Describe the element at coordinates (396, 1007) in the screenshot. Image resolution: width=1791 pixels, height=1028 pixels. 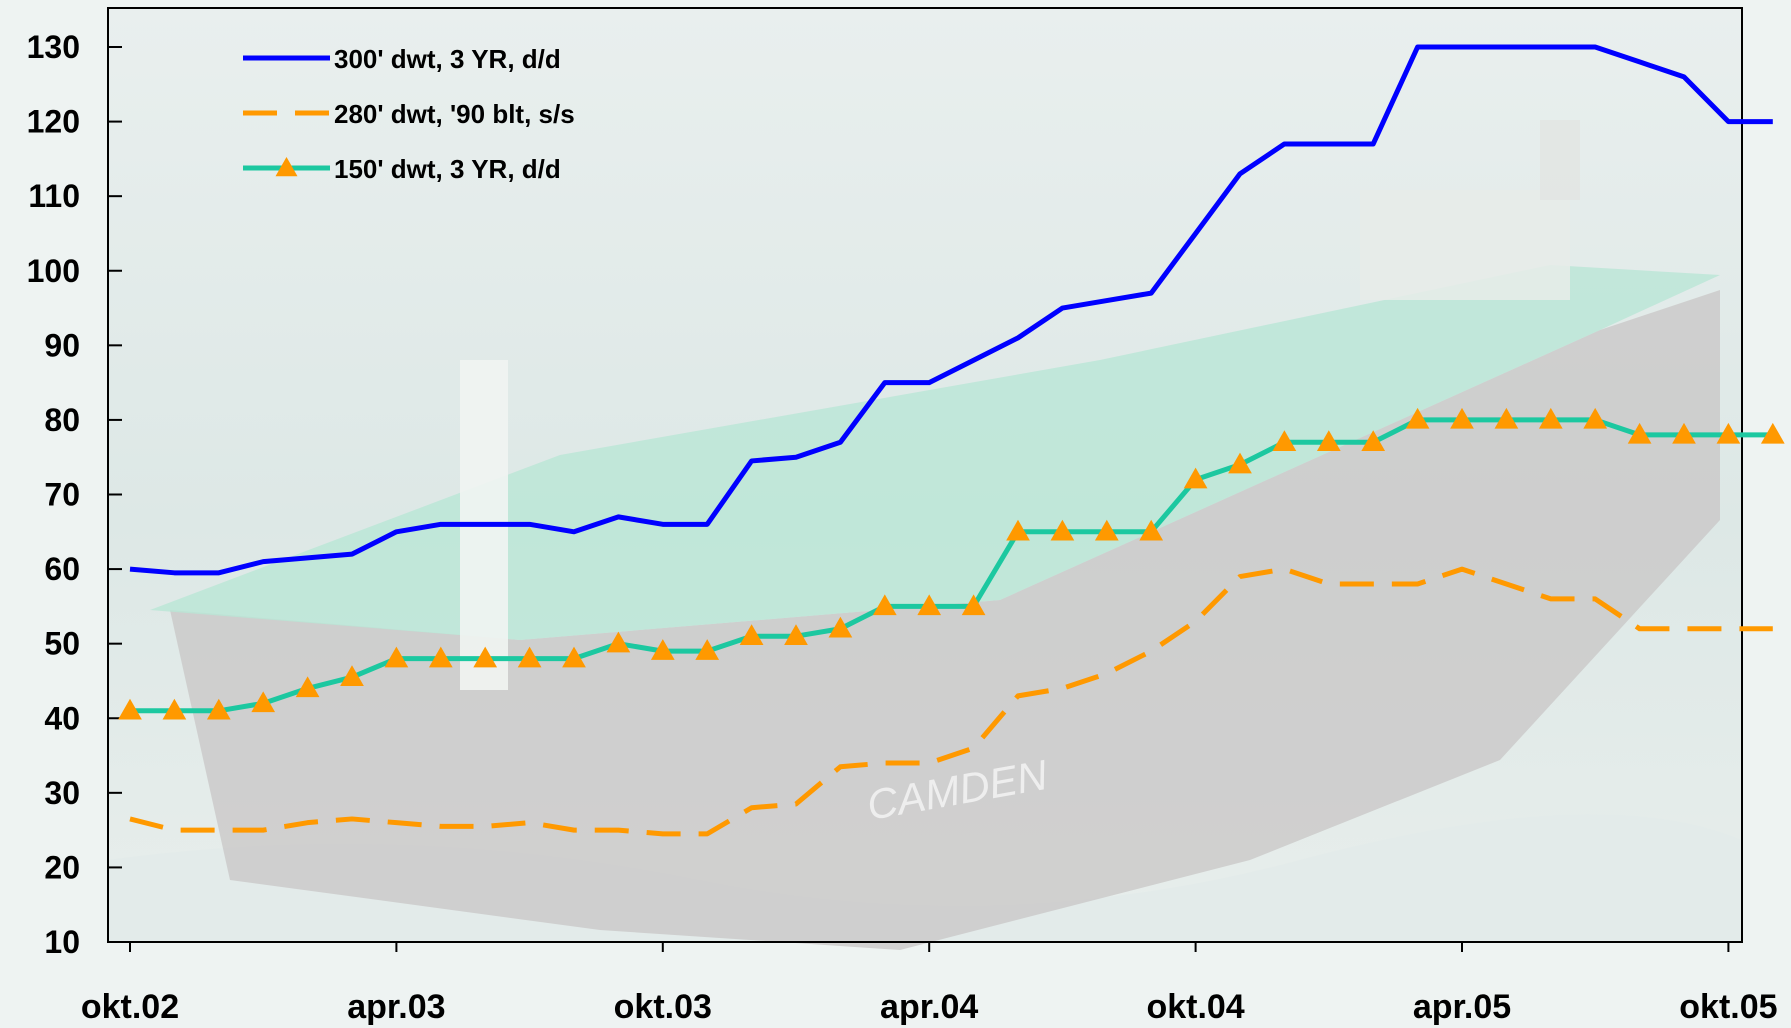
I see `x-tick-label: apr.03` at that location.